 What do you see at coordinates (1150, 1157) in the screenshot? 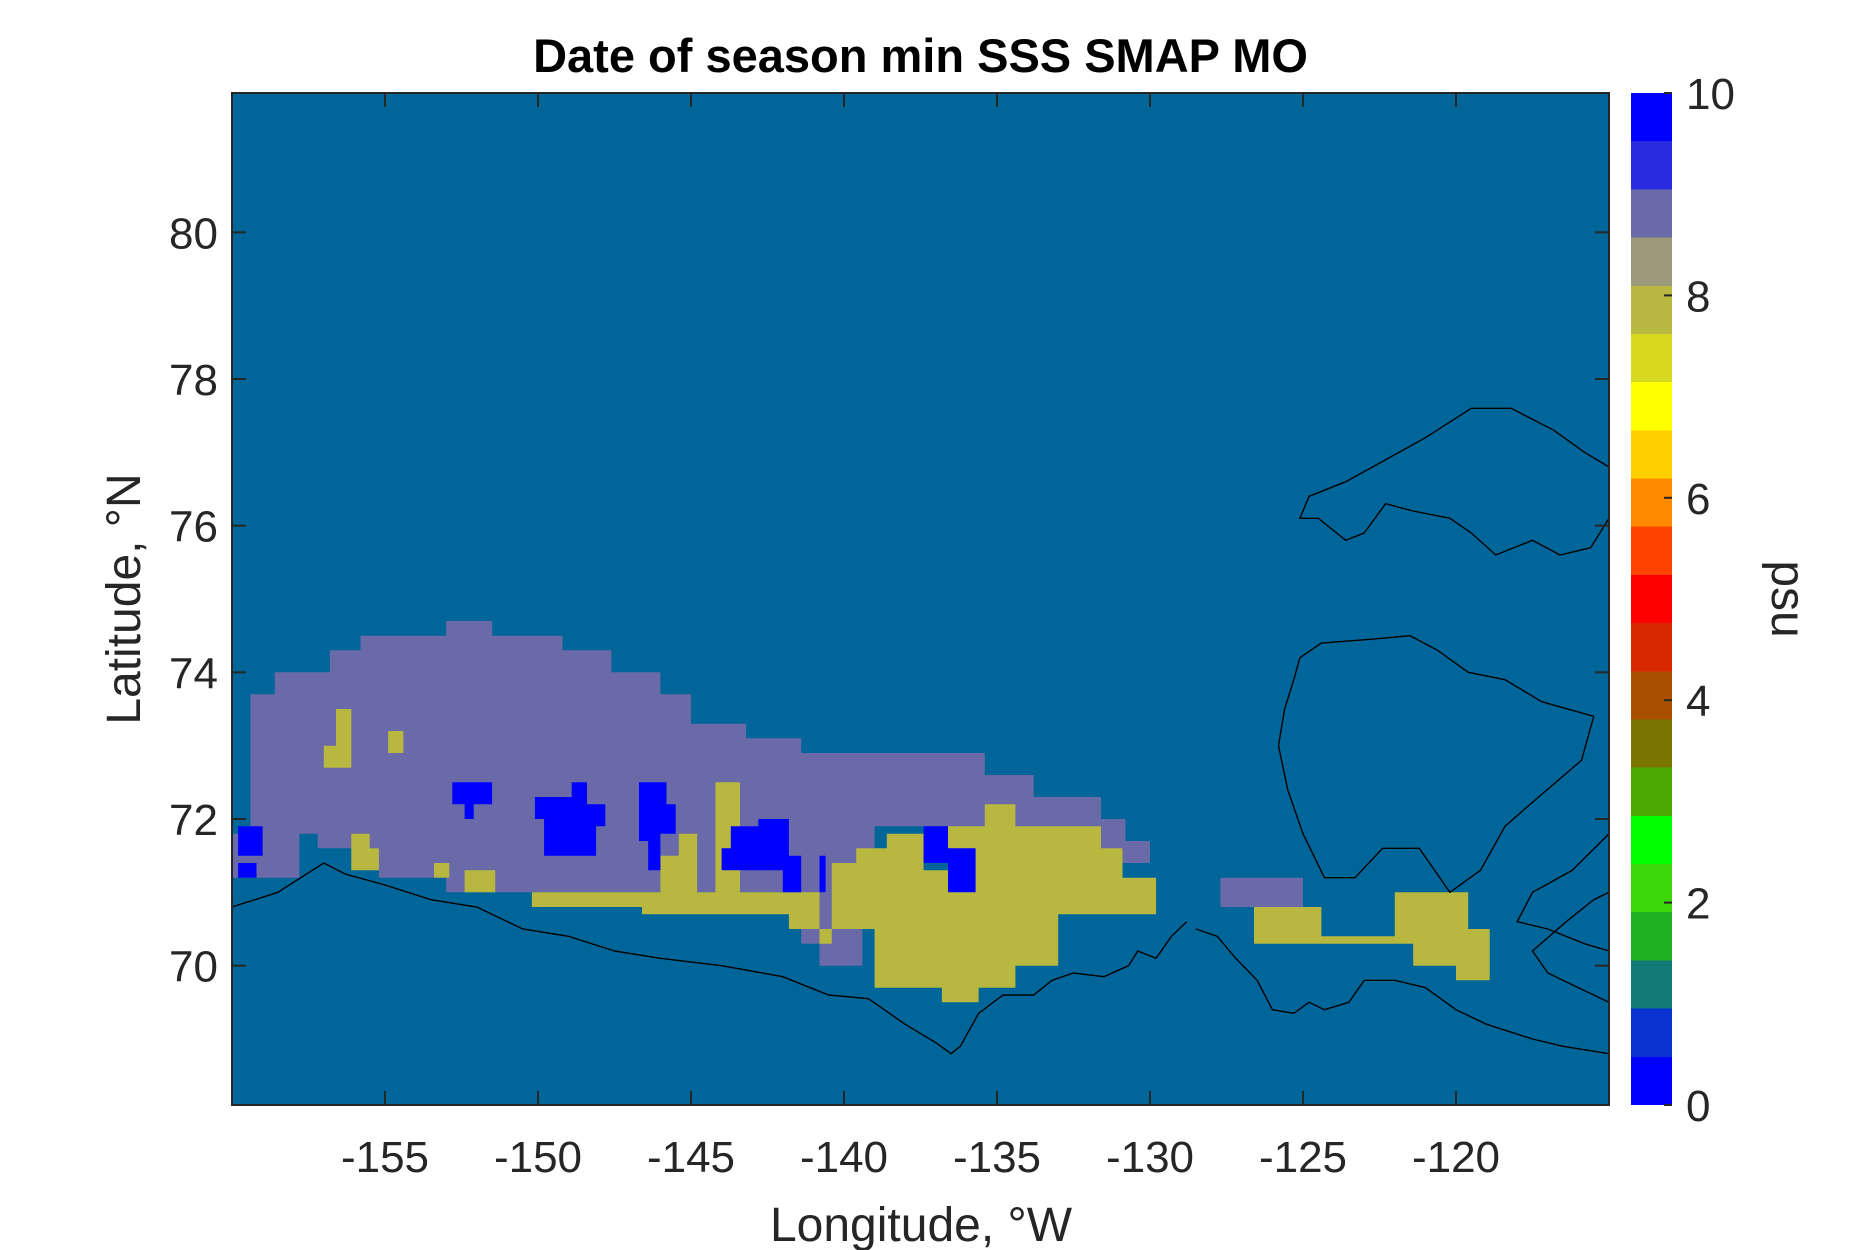
I see `x-tick-label: -130` at bounding box center [1150, 1157].